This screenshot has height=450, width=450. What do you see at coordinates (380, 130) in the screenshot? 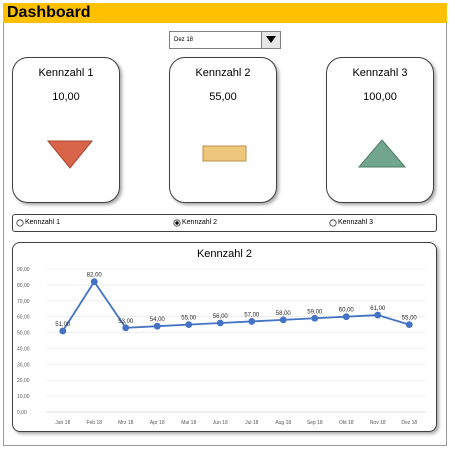
I see `kpi-card-3: Kennzahl 3 100,00` at bounding box center [380, 130].